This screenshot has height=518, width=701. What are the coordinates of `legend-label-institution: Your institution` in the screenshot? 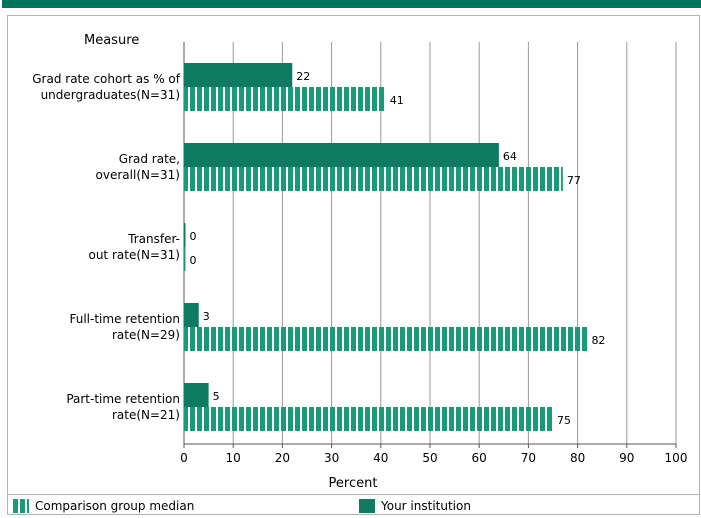 It's located at (426, 506).